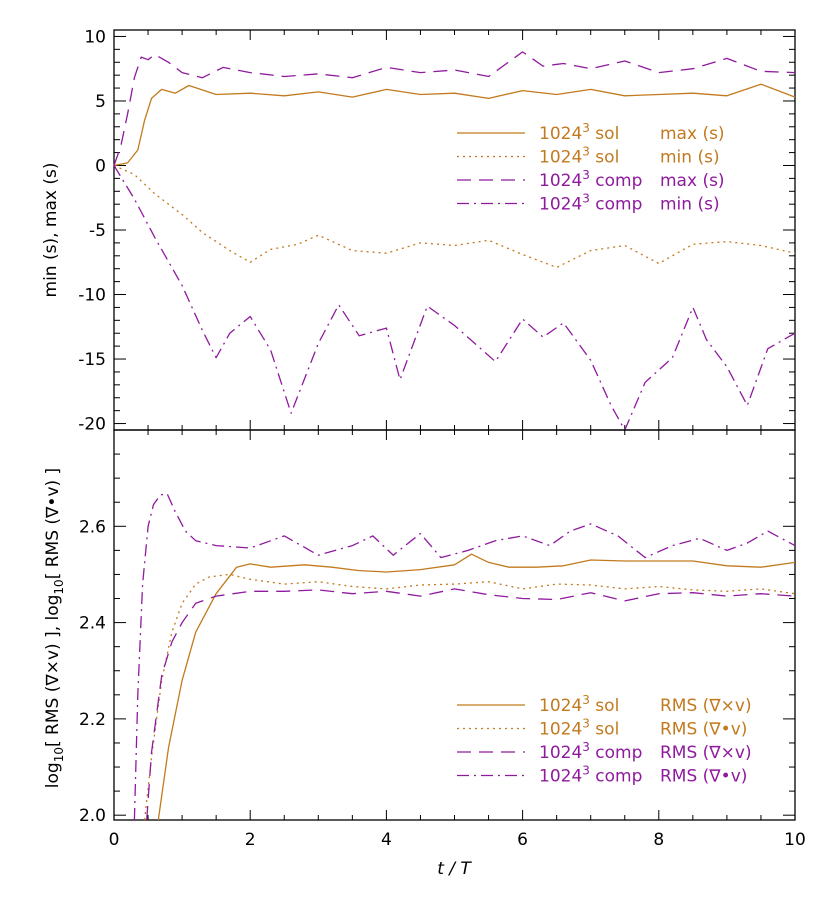  Describe the element at coordinates (92, 671) in the screenshot. I see `bottom-y-tick-labels: 2.0 2.2 2.4 2.6` at that location.